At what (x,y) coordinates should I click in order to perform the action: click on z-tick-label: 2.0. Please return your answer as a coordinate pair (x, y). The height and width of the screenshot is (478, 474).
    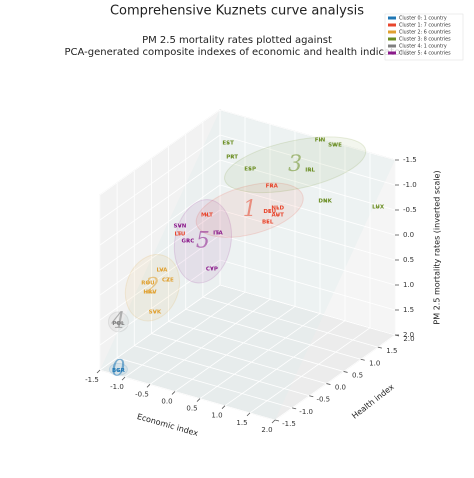
    Looking at the image, I should click on (408, 335).